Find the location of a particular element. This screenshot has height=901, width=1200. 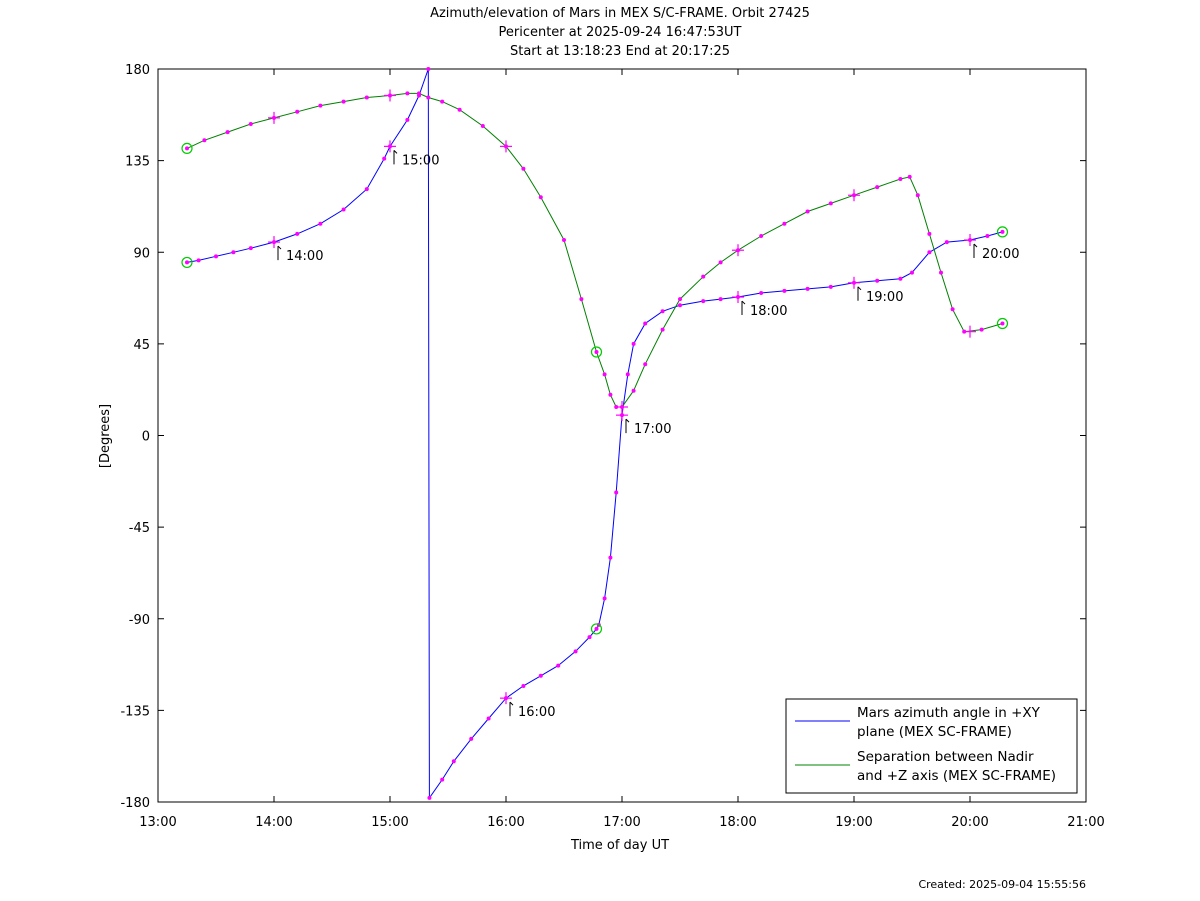

x-tick-label: 19:00 is located at coordinates (853, 822).